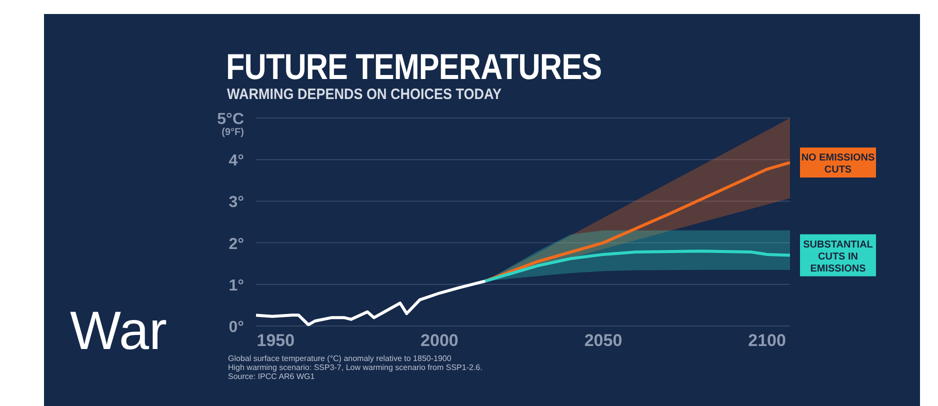 The image size is (938, 406). What do you see at coordinates (118, 331) in the screenshot?
I see `text: War` at bounding box center [118, 331].